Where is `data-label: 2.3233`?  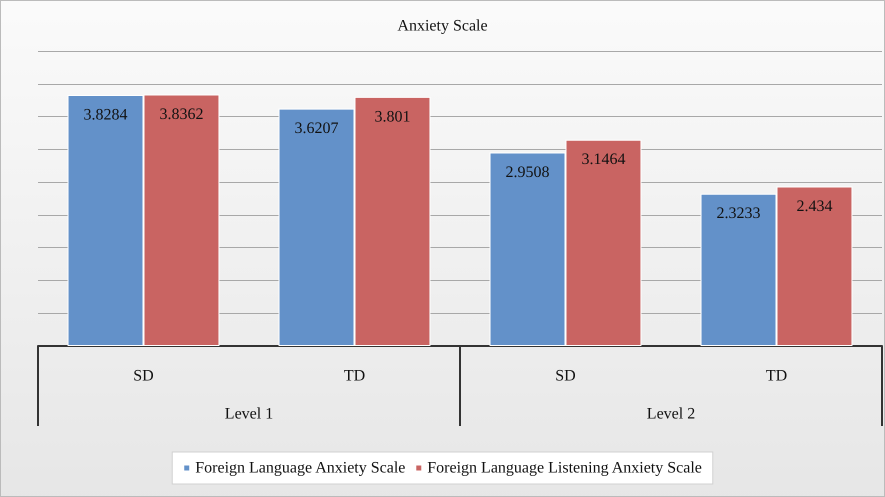 data-label: 2.3233 is located at coordinates (738, 213).